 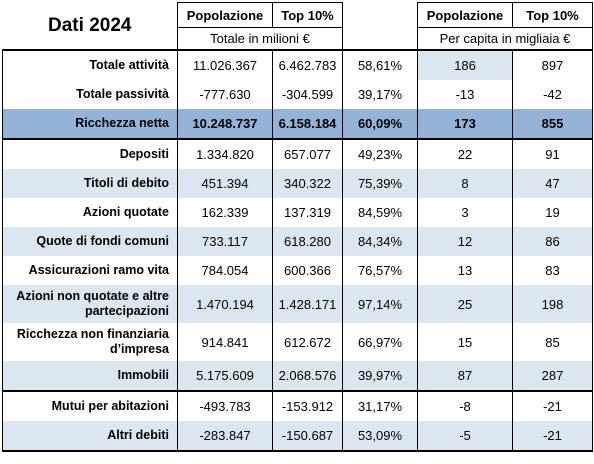 What do you see at coordinates (380, 376) in the screenshot?
I see `cell: 39,97%` at bounding box center [380, 376].